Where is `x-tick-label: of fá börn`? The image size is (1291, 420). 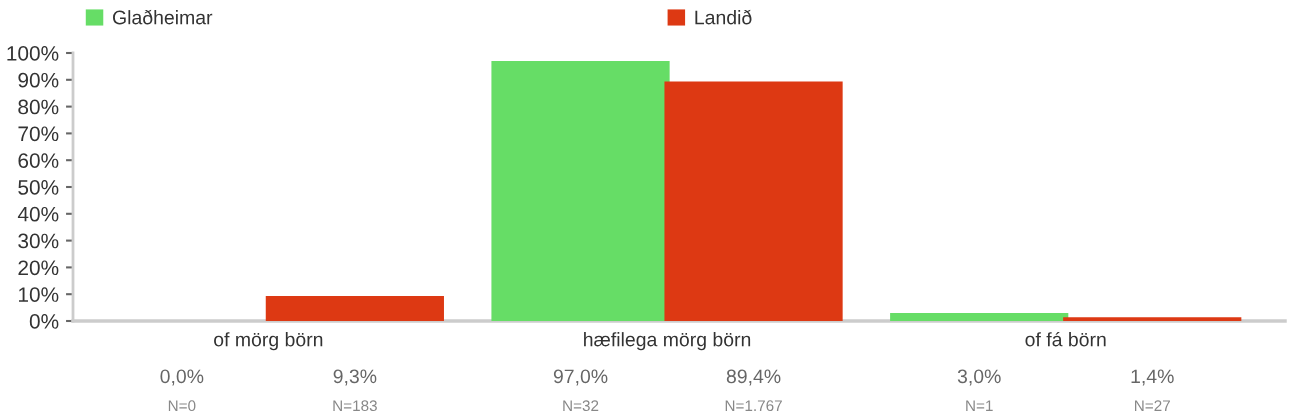
x-tick-label: of fá börn is located at coordinates (1065, 339).